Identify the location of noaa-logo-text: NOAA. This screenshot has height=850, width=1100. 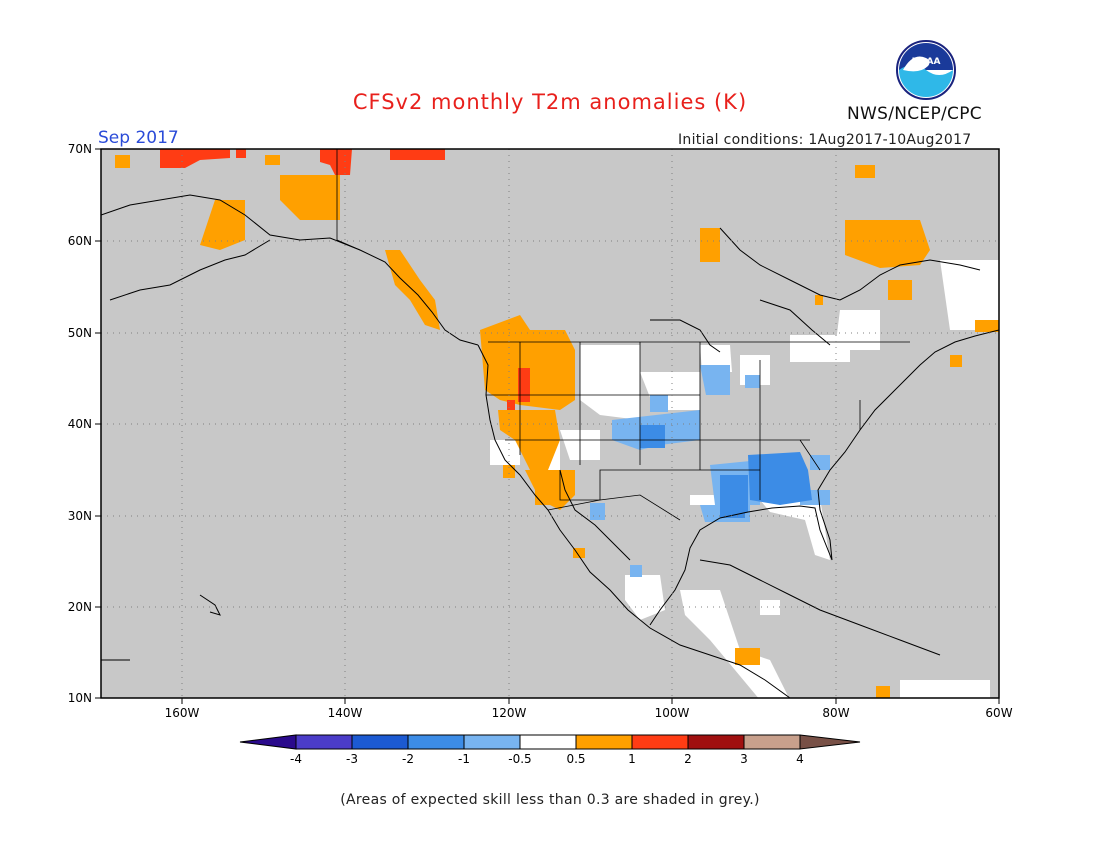
(926, 62).